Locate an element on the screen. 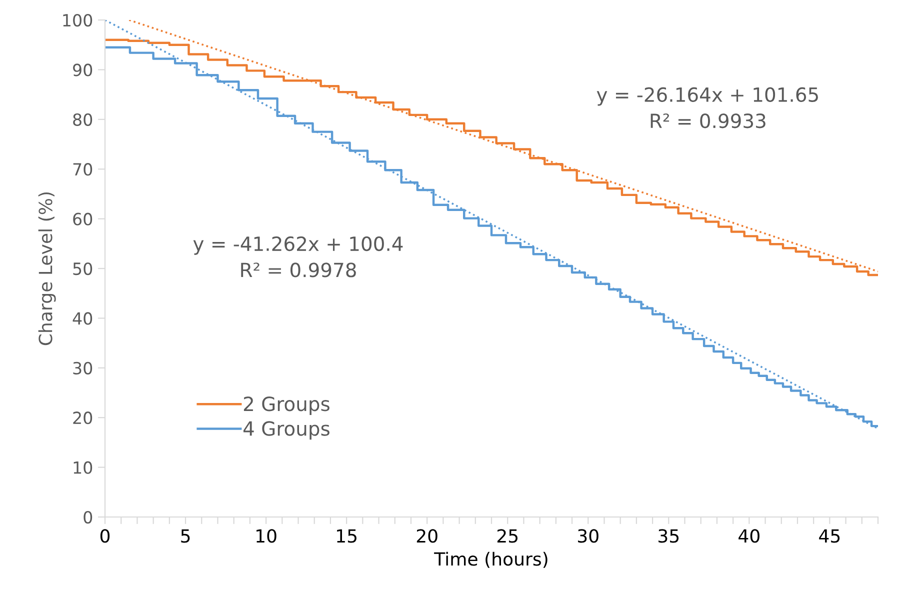 Image resolution: width=906 pixels, height=593 pixels. x-tick-label: 10 is located at coordinates (266, 536).